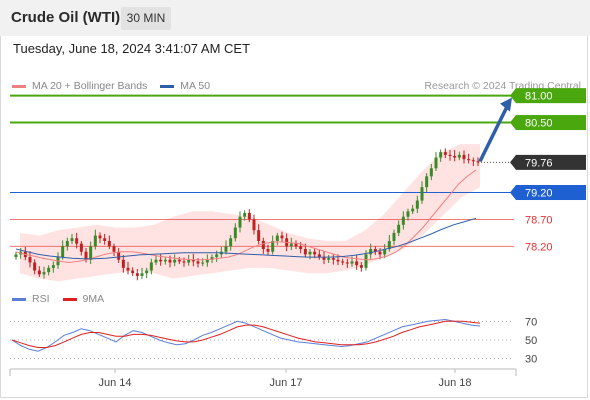 The height and width of the screenshot is (400, 590). What do you see at coordinates (167, 86) in the screenshot?
I see `legend-swatch-ma50` at bounding box center [167, 86].